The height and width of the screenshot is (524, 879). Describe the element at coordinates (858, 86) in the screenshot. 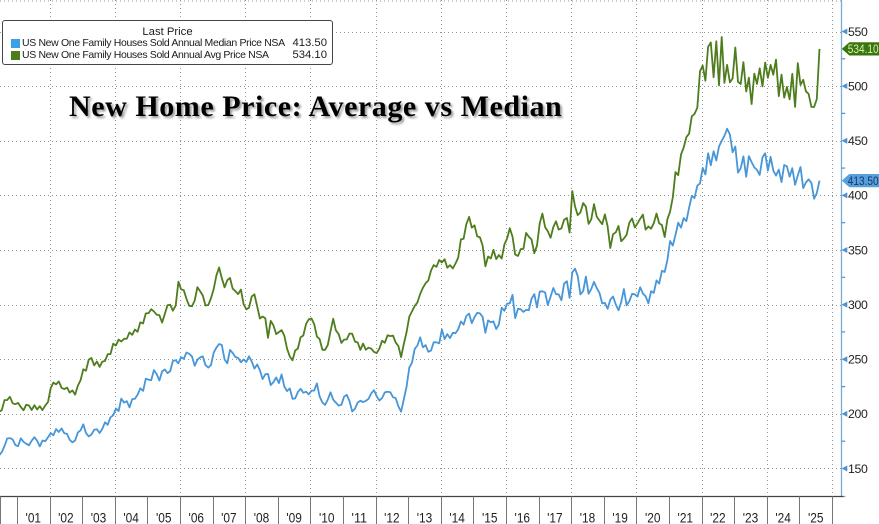

I see `svg-text: 500` at that location.